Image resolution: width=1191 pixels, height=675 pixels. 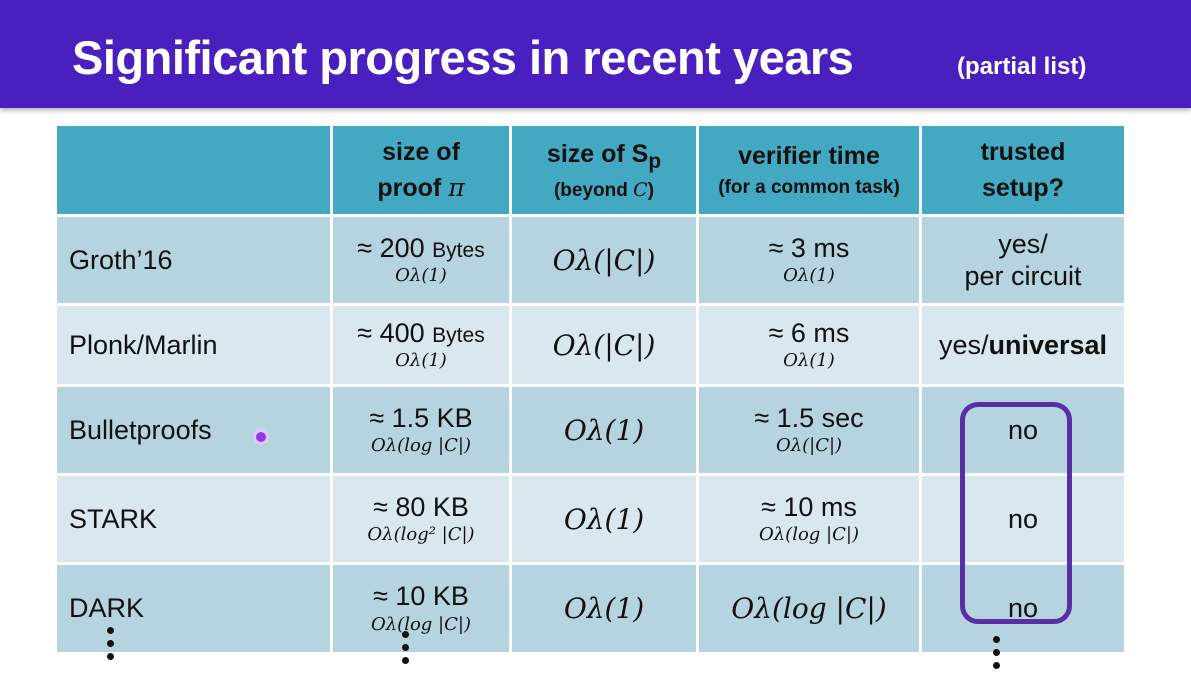 I want to click on header-trusted-setup: trusted setup?, so click(x=1023, y=170).